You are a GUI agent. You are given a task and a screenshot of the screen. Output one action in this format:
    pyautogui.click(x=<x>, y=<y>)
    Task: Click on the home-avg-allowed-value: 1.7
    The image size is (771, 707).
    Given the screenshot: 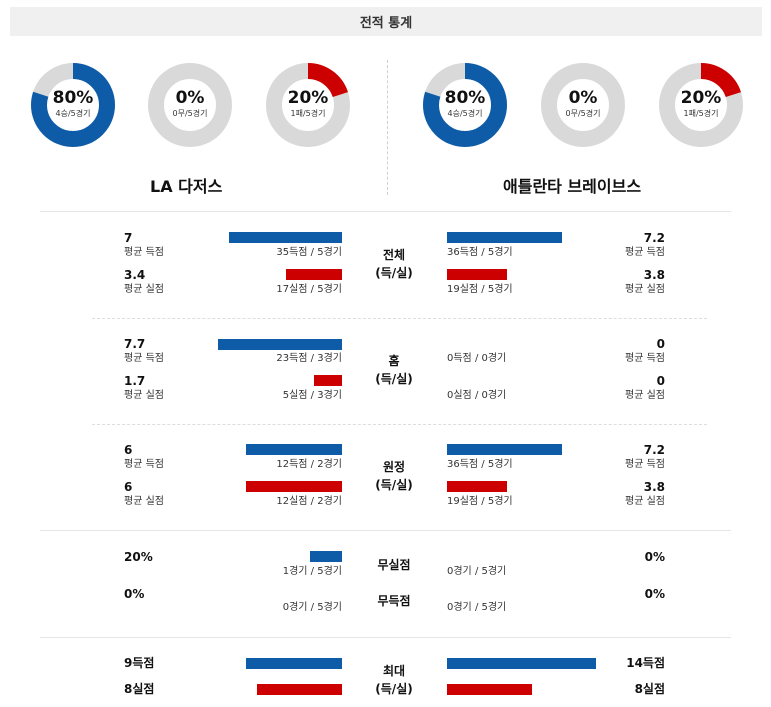 What is the action you would take?
    pyautogui.click(x=135, y=381)
    